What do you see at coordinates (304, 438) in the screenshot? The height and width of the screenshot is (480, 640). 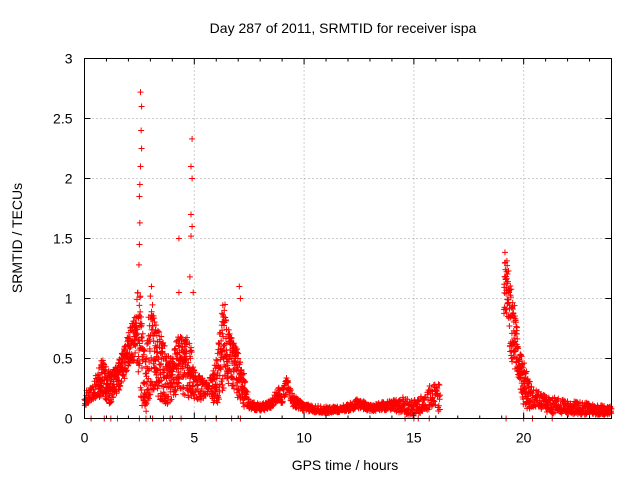 I see `x-tick-label: 10` at bounding box center [304, 438].